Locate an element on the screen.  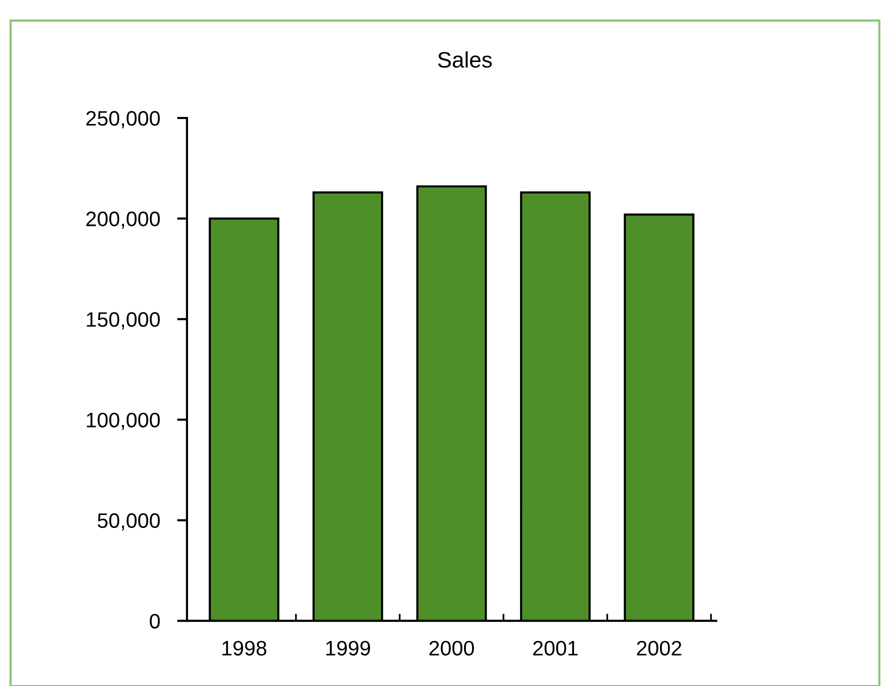
chart-title: Sales is located at coordinates (465, 59).